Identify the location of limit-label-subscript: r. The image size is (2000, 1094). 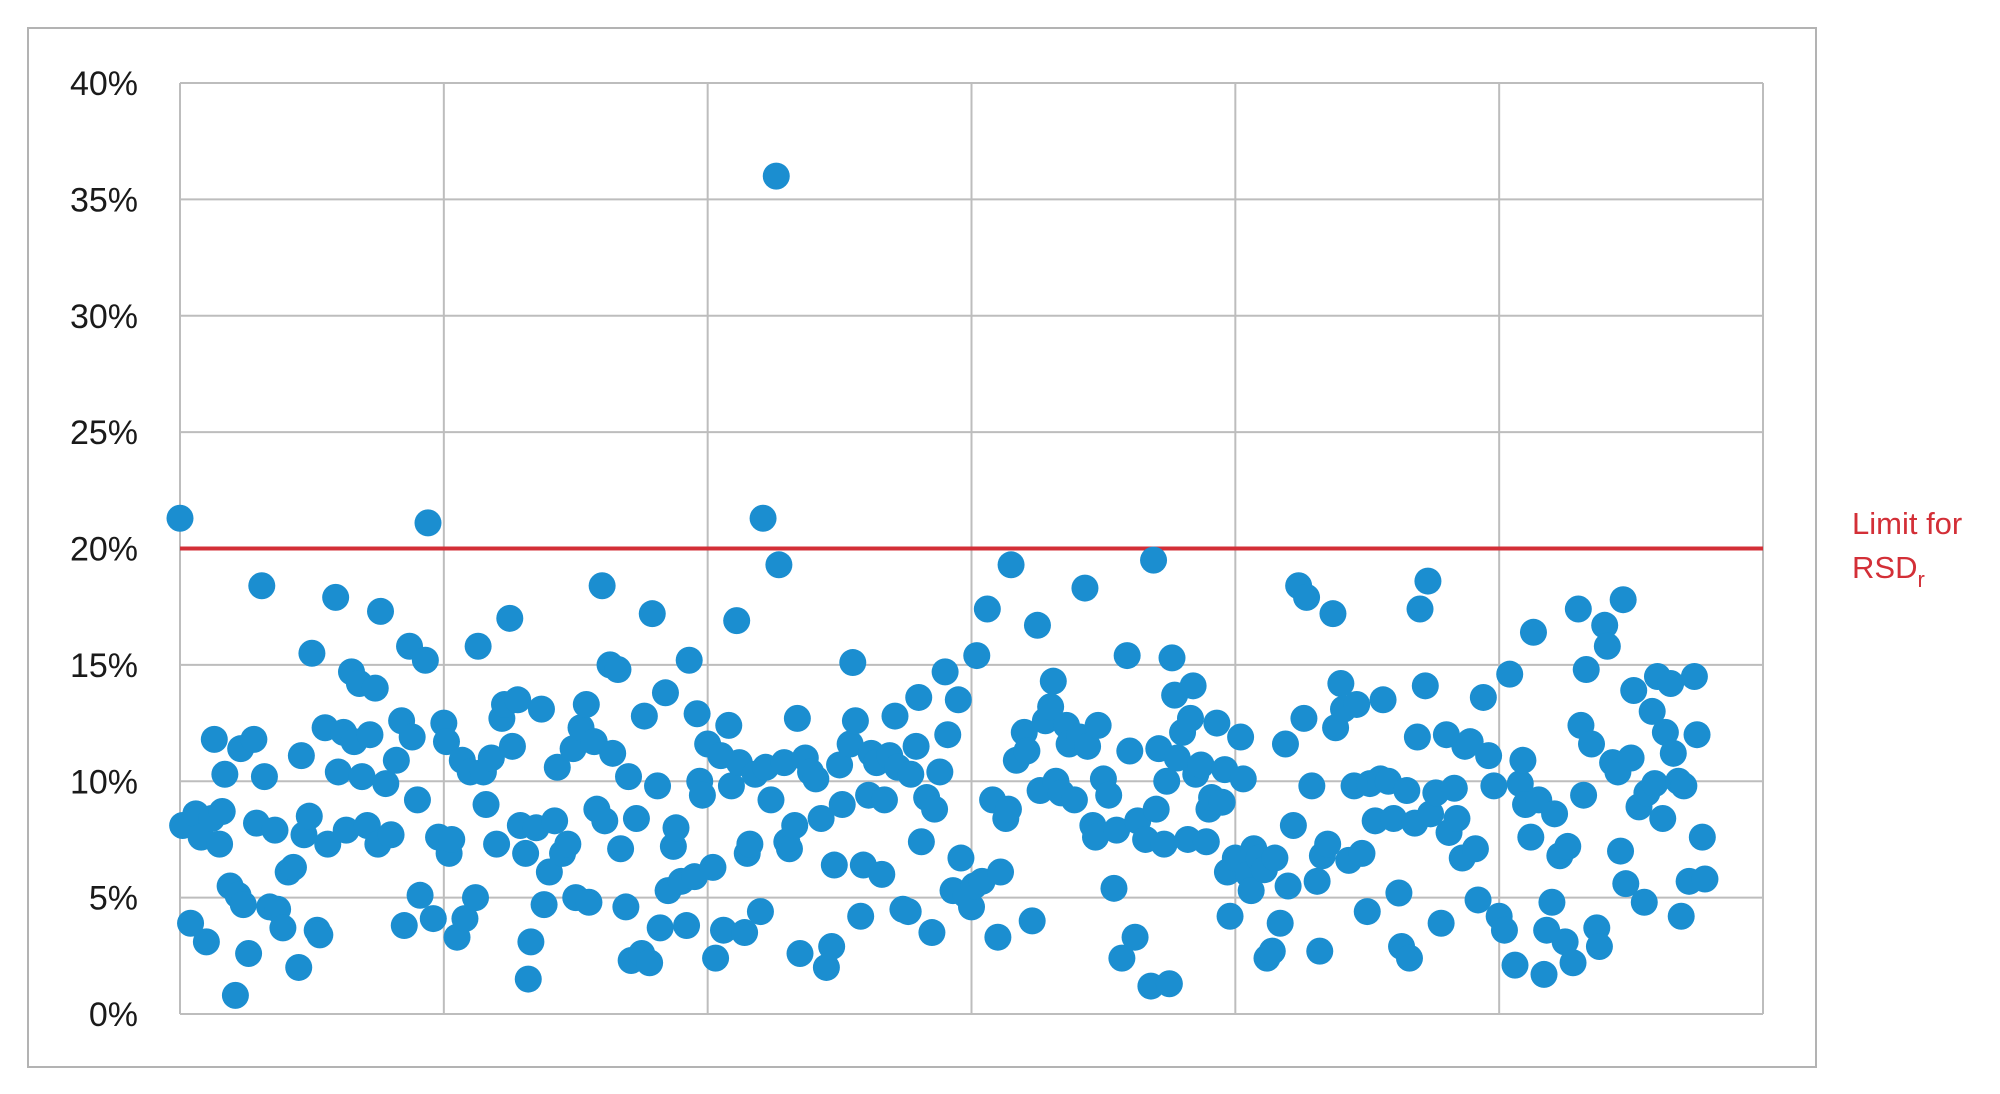
(1920, 579).